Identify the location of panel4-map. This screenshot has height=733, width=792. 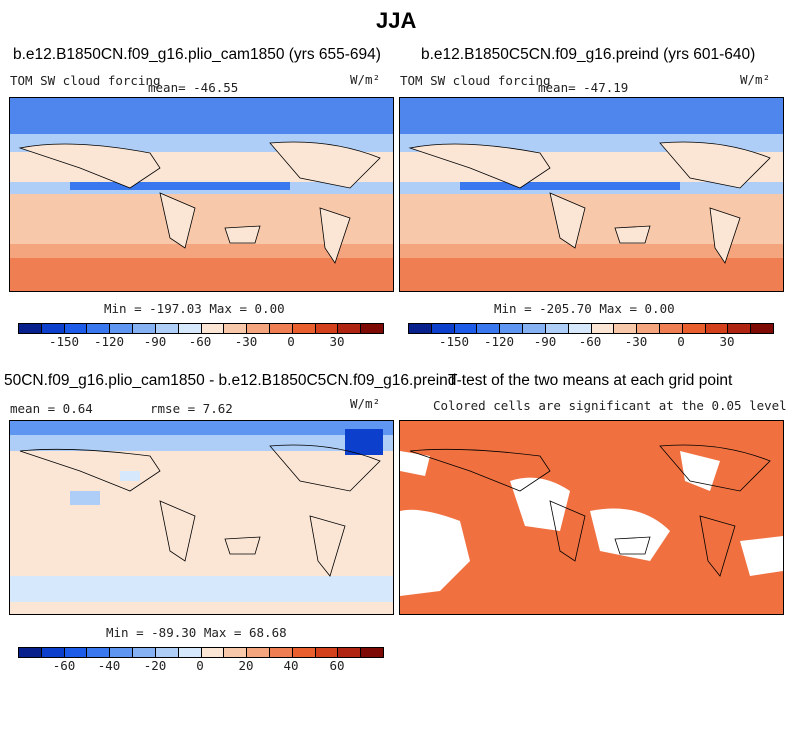
(591, 517).